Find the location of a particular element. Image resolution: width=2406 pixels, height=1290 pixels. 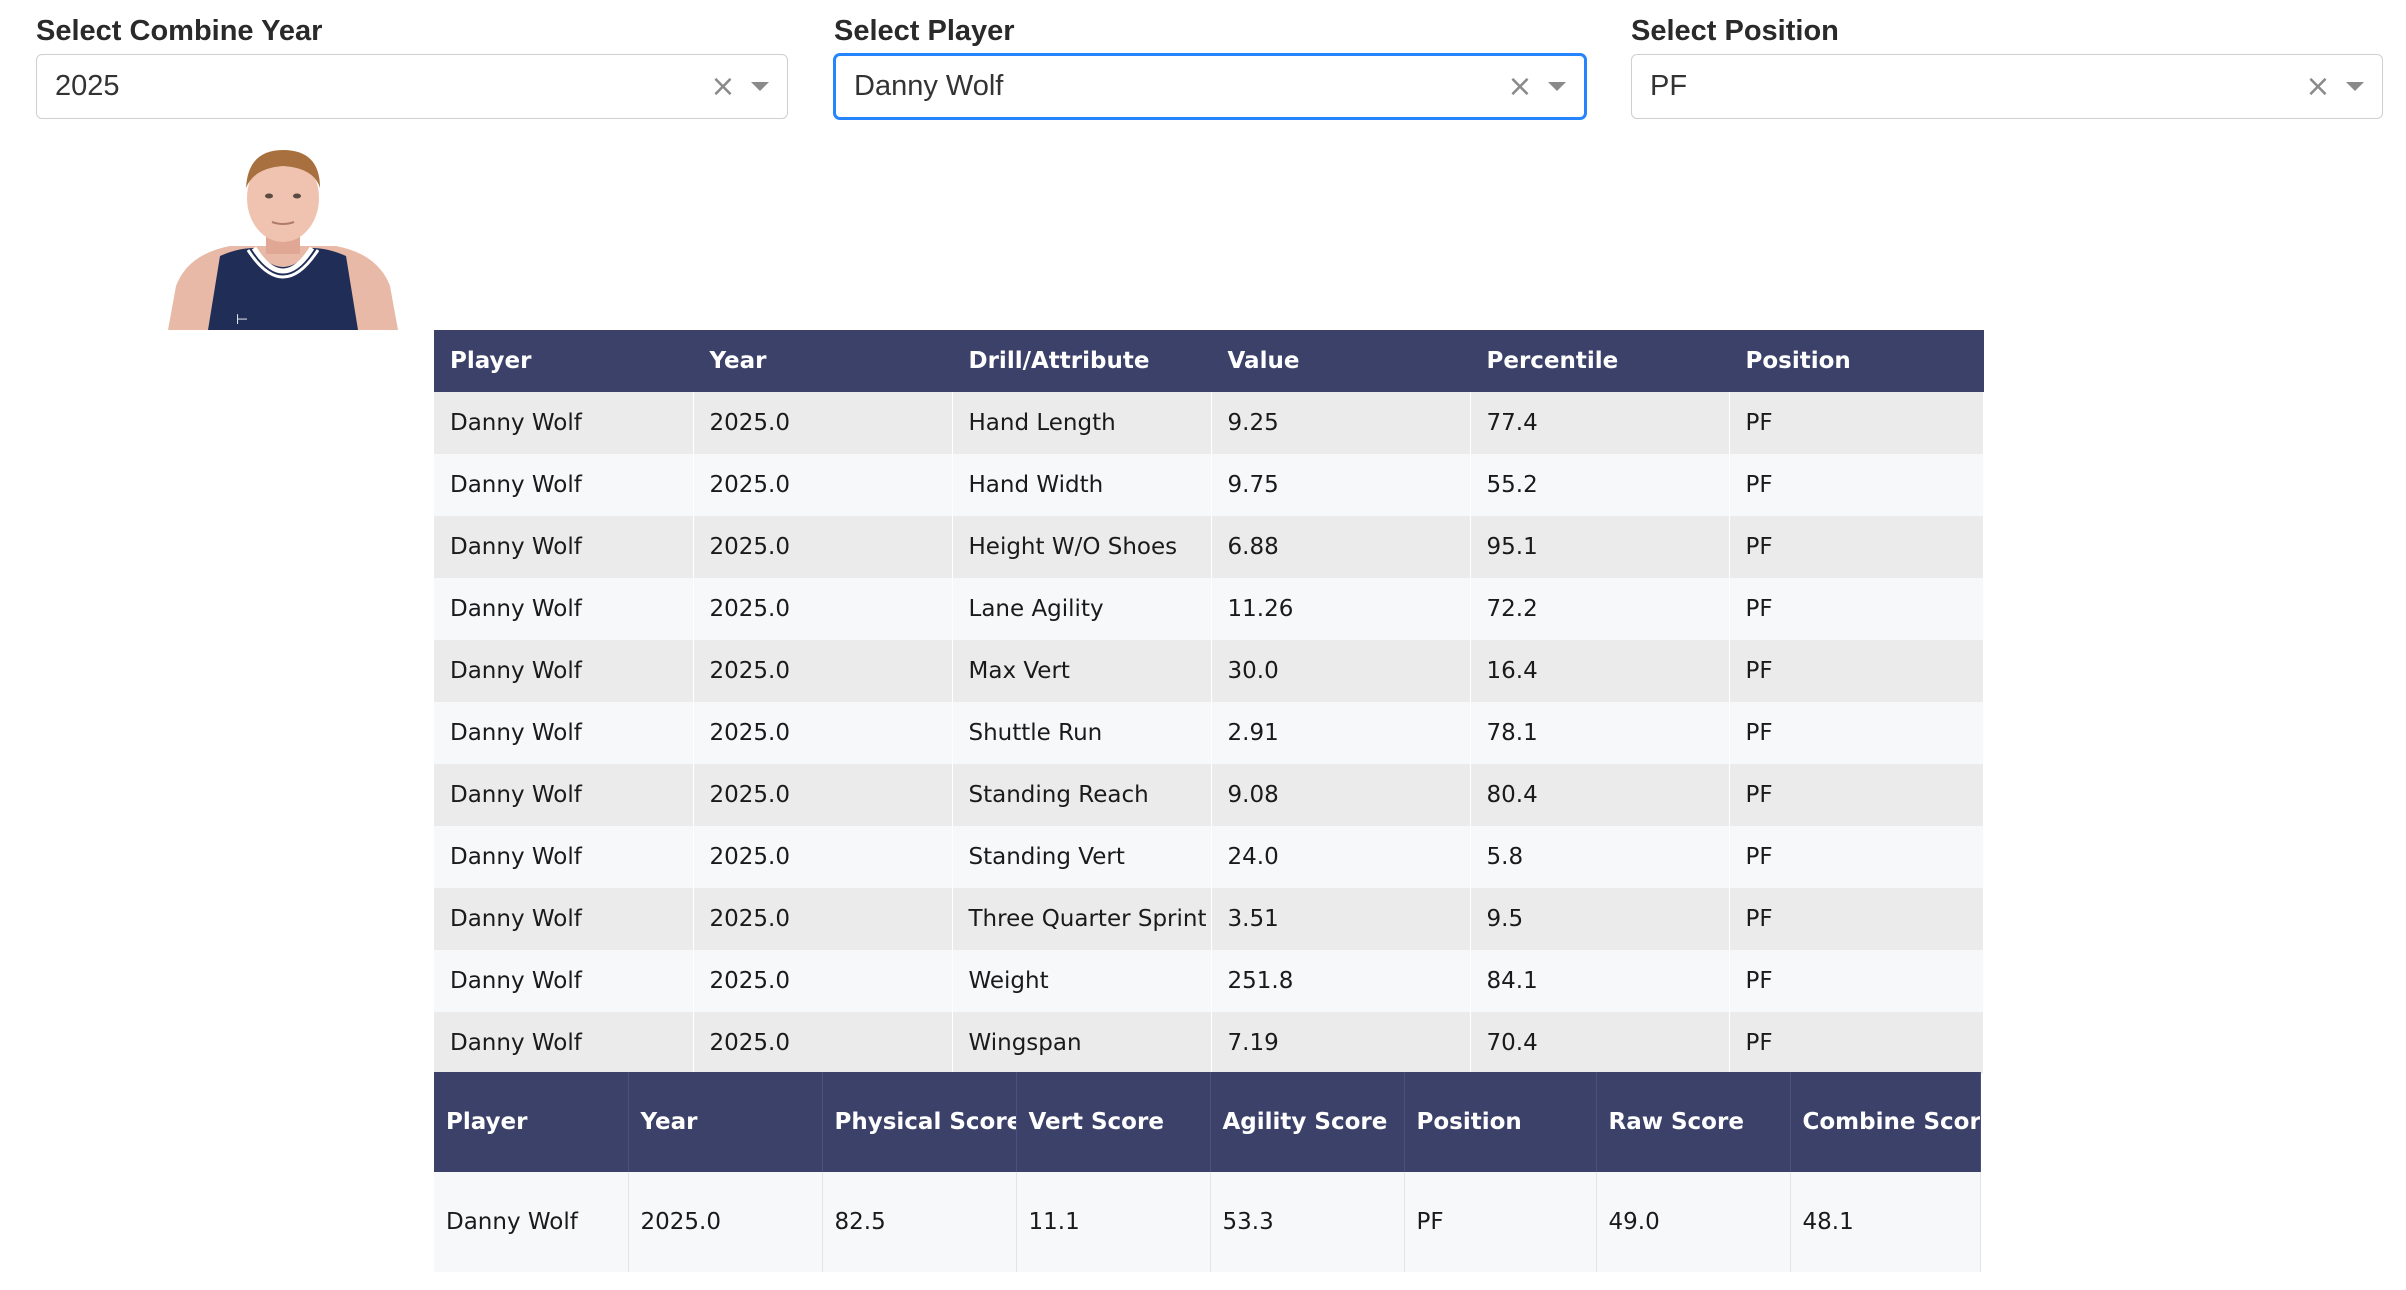

table-cell: 84.1 is located at coordinates (1600, 981).